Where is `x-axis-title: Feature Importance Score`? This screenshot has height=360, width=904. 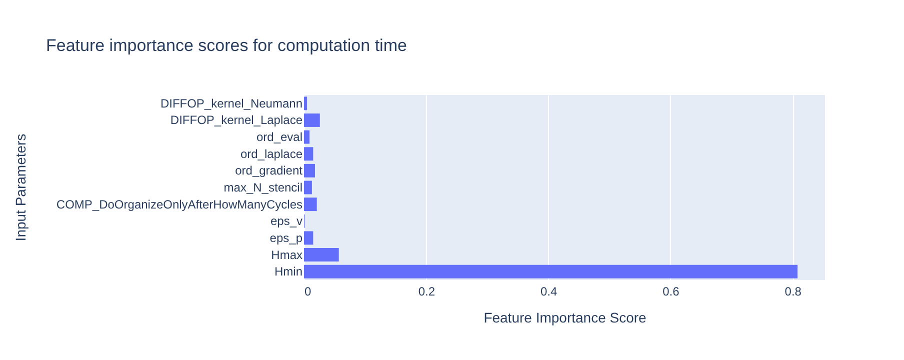 x-axis-title: Feature Importance Score is located at coordinates (565, 318).